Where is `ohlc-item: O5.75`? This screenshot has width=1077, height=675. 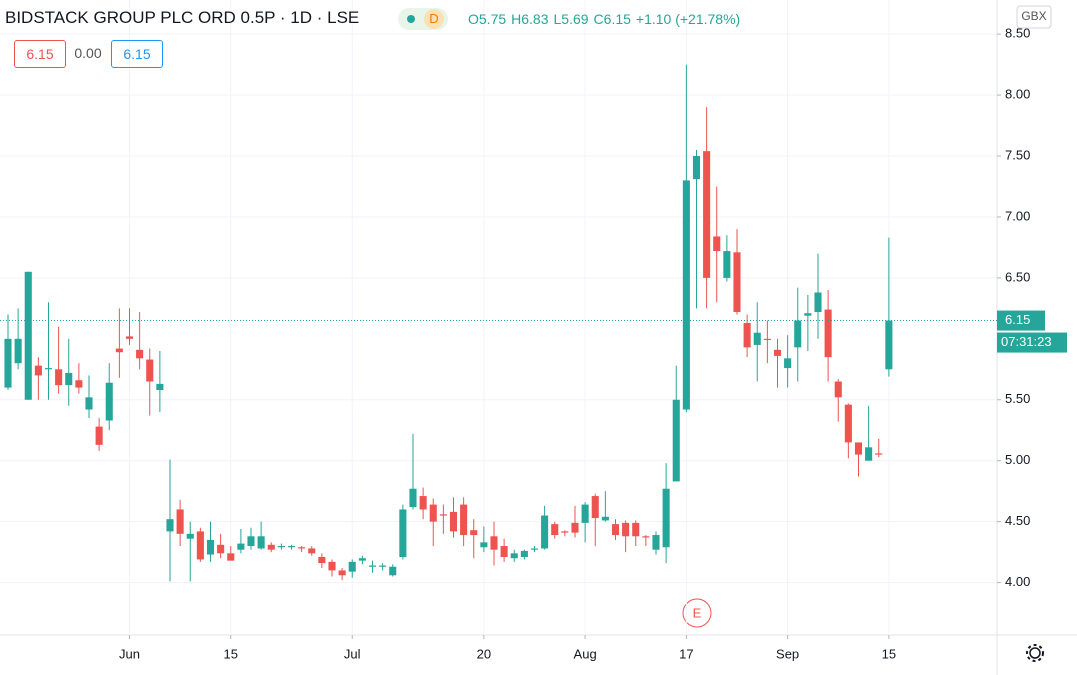 ohlc-item: O5.75 is located at coordinates (487, 19).